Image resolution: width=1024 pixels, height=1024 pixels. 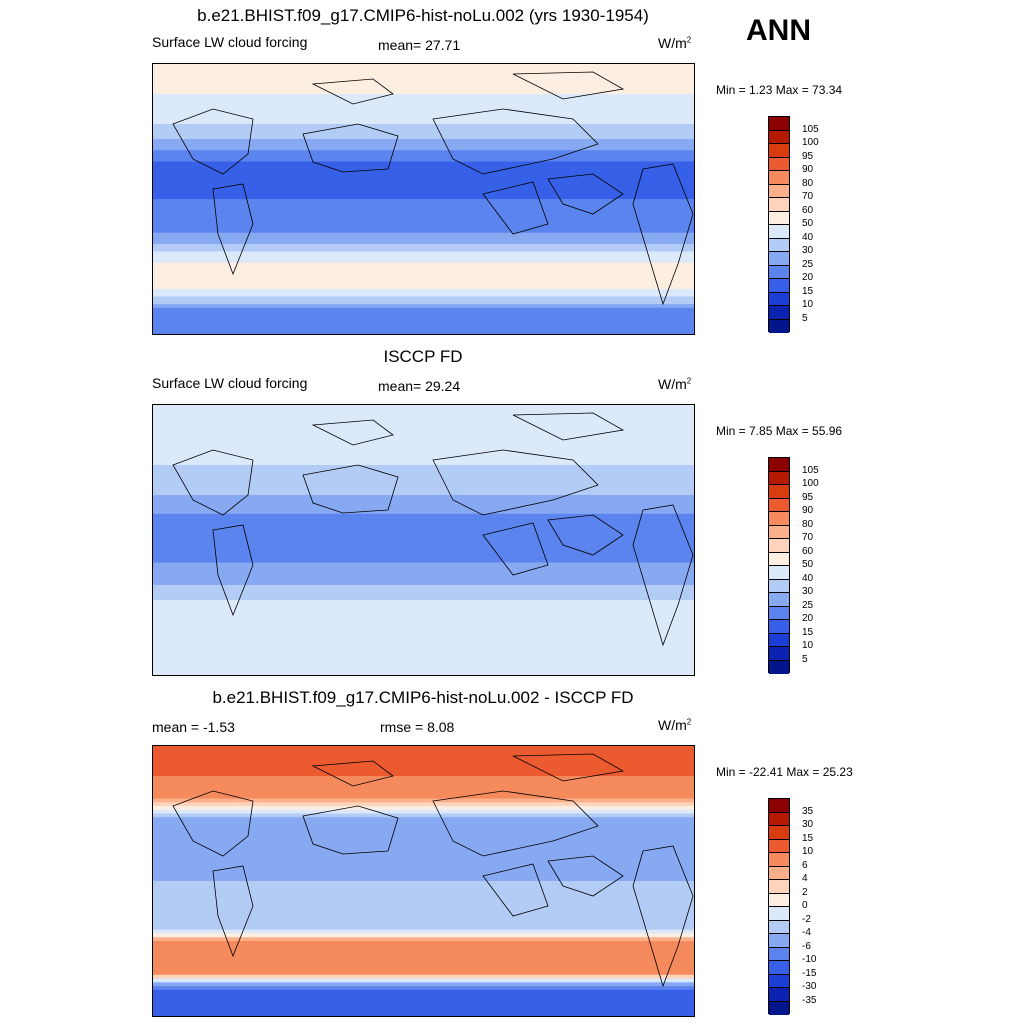 I want to click on colorbar-tick-label: 90, so click(x=808, y=510).